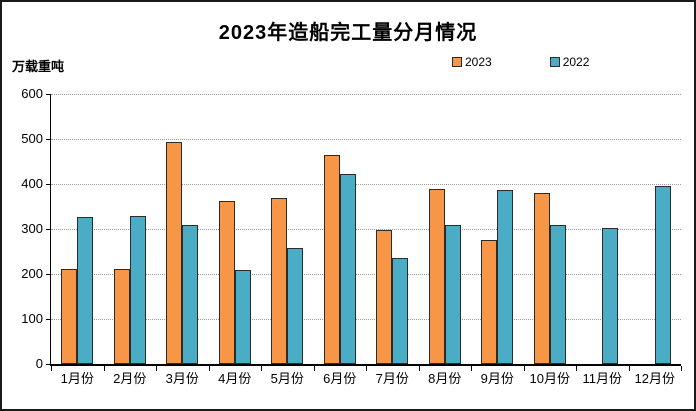  What do you see at coordinates (235, 378) in the screenshot?
I see `x-axis-tick-label: 4月份` at bounding box center [235, 378].